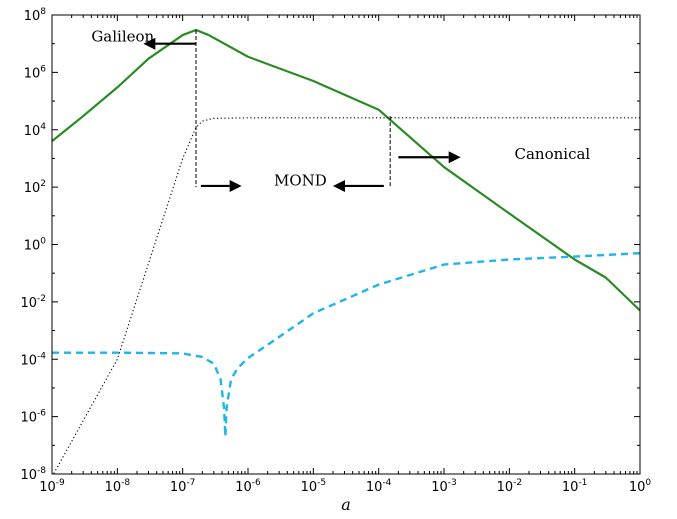 Image resolution: width=677 pixels, height=519 pixels. What do you see at coordinates (52, 486) in the screenshot?
I see `x-tick-label: 10⁻⁹` at bounding box center [52, 486].